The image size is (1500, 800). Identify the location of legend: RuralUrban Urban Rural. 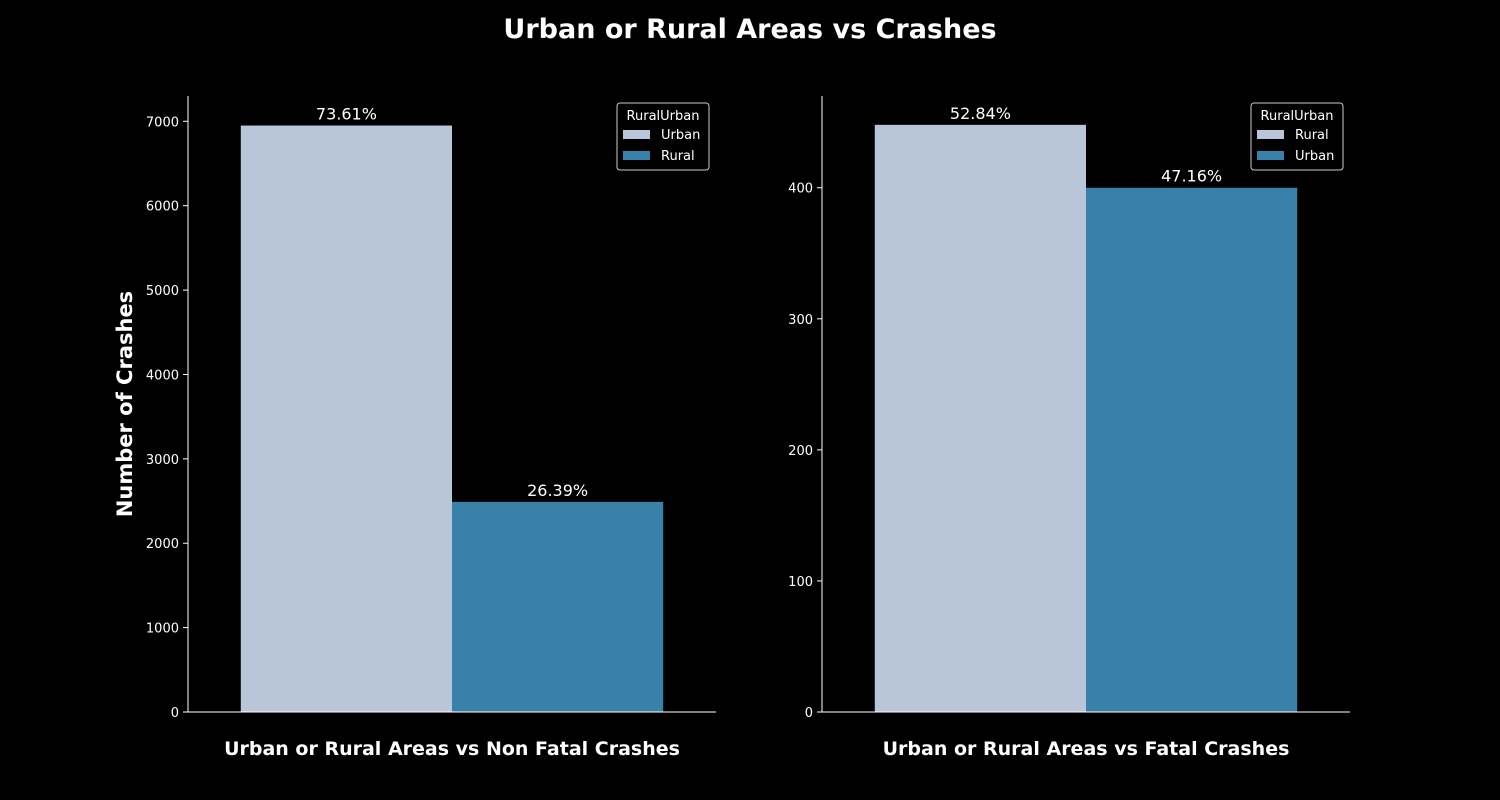
(663, 136).